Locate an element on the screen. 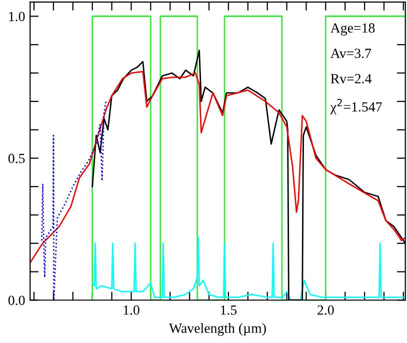 This screenshot has width=407, height=343. x-tick-label: 1.0 is located at coordinates (132, 310).